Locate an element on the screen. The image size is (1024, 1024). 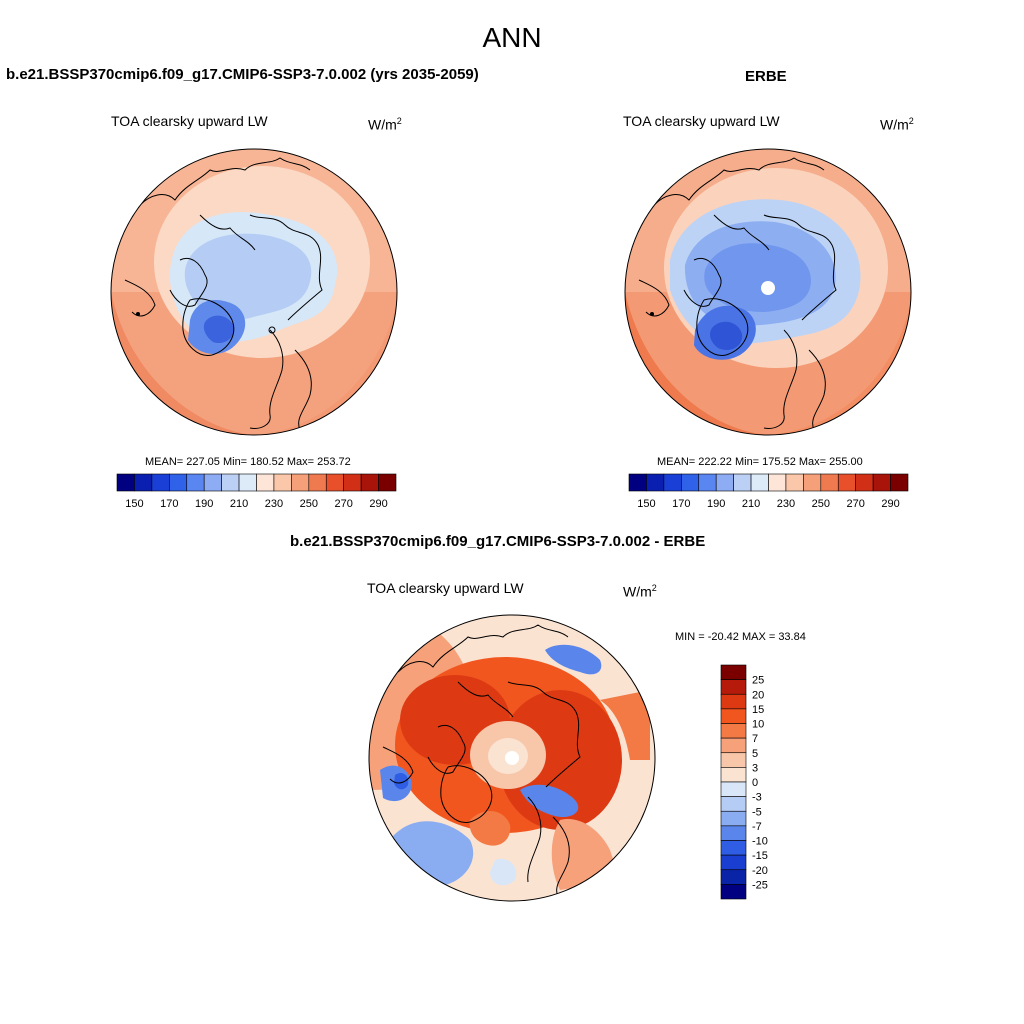
polar-map-difference is located at coordinates (512, 758).